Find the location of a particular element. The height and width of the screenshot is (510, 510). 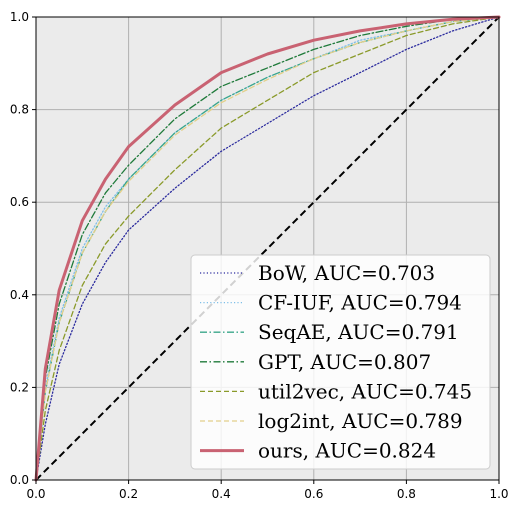

legend-label-2: SeqAE, AUC=0.791 is located at coordinates (358, 332).